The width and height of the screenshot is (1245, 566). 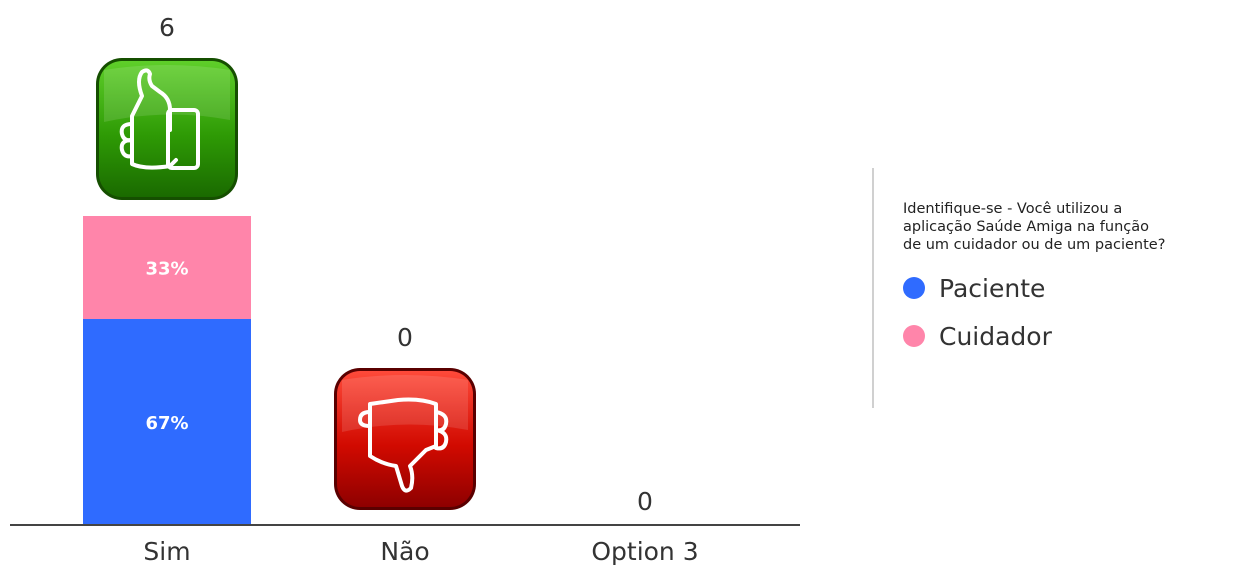 What do you see at coordinates (1073, 288) in the screenshot?
I see `legend-item-paciente: Paciente` at bounding box center [1073, 288].